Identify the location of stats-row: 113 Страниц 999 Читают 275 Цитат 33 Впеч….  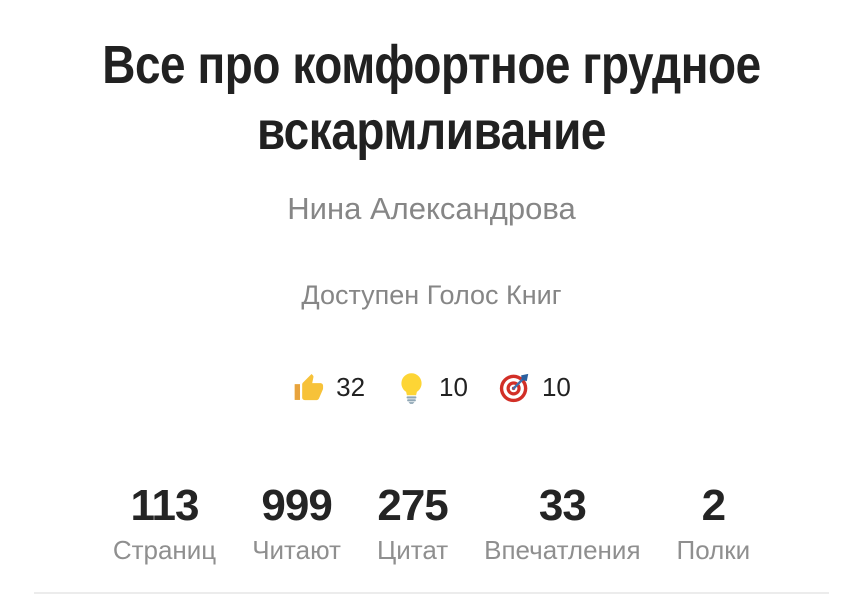
(431, 523).